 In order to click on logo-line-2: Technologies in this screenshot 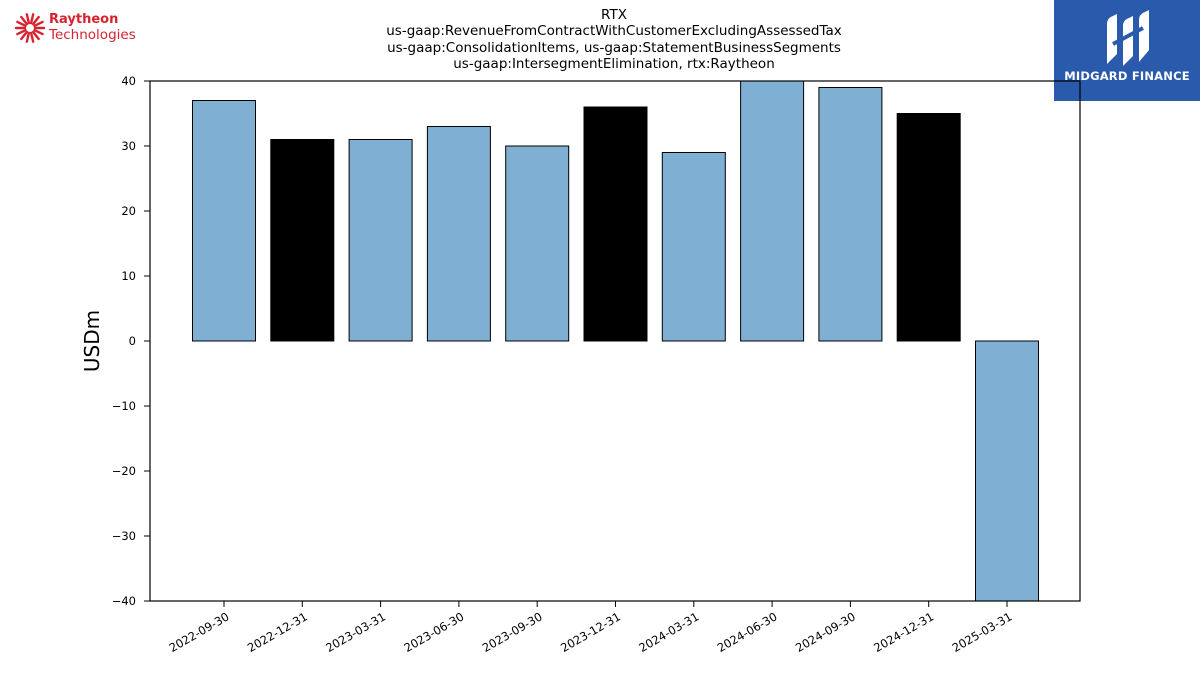, I will do `click(92, 35)`.